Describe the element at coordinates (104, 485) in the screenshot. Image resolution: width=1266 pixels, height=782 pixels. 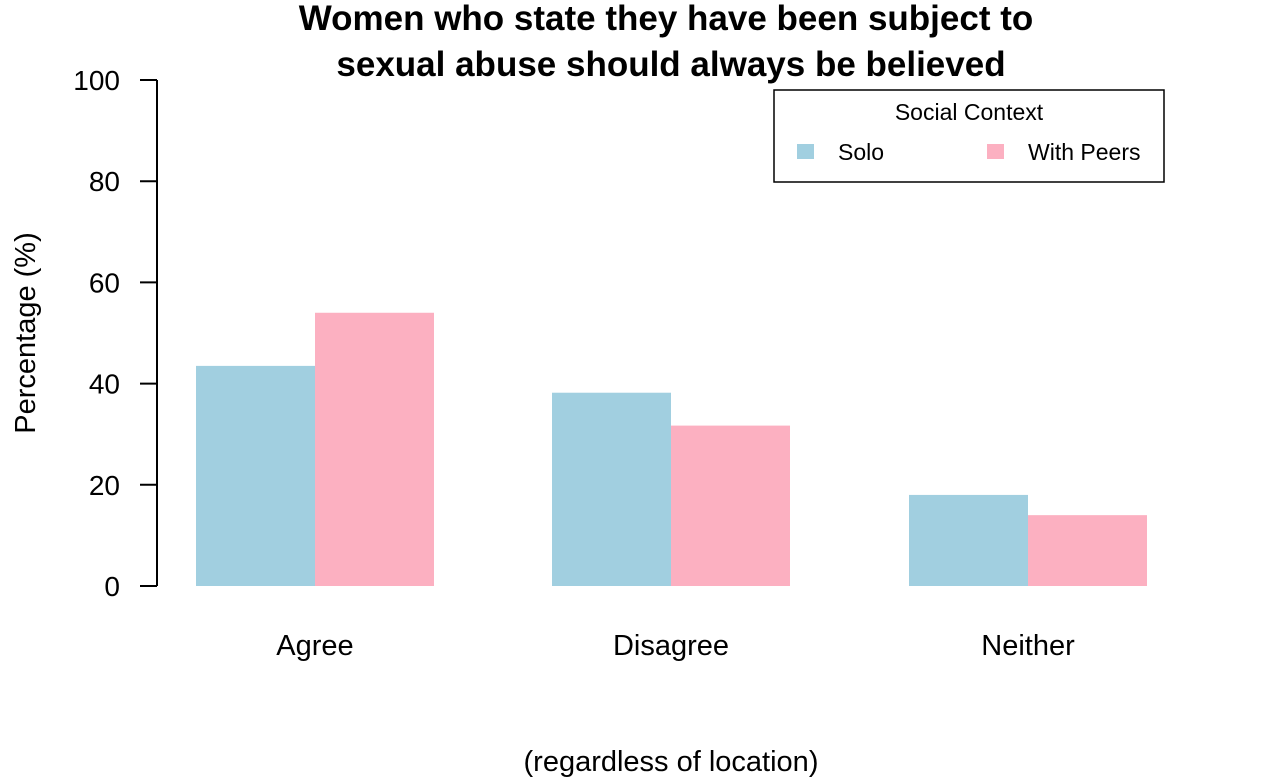
I see `y-tick-label: 20` at that location.